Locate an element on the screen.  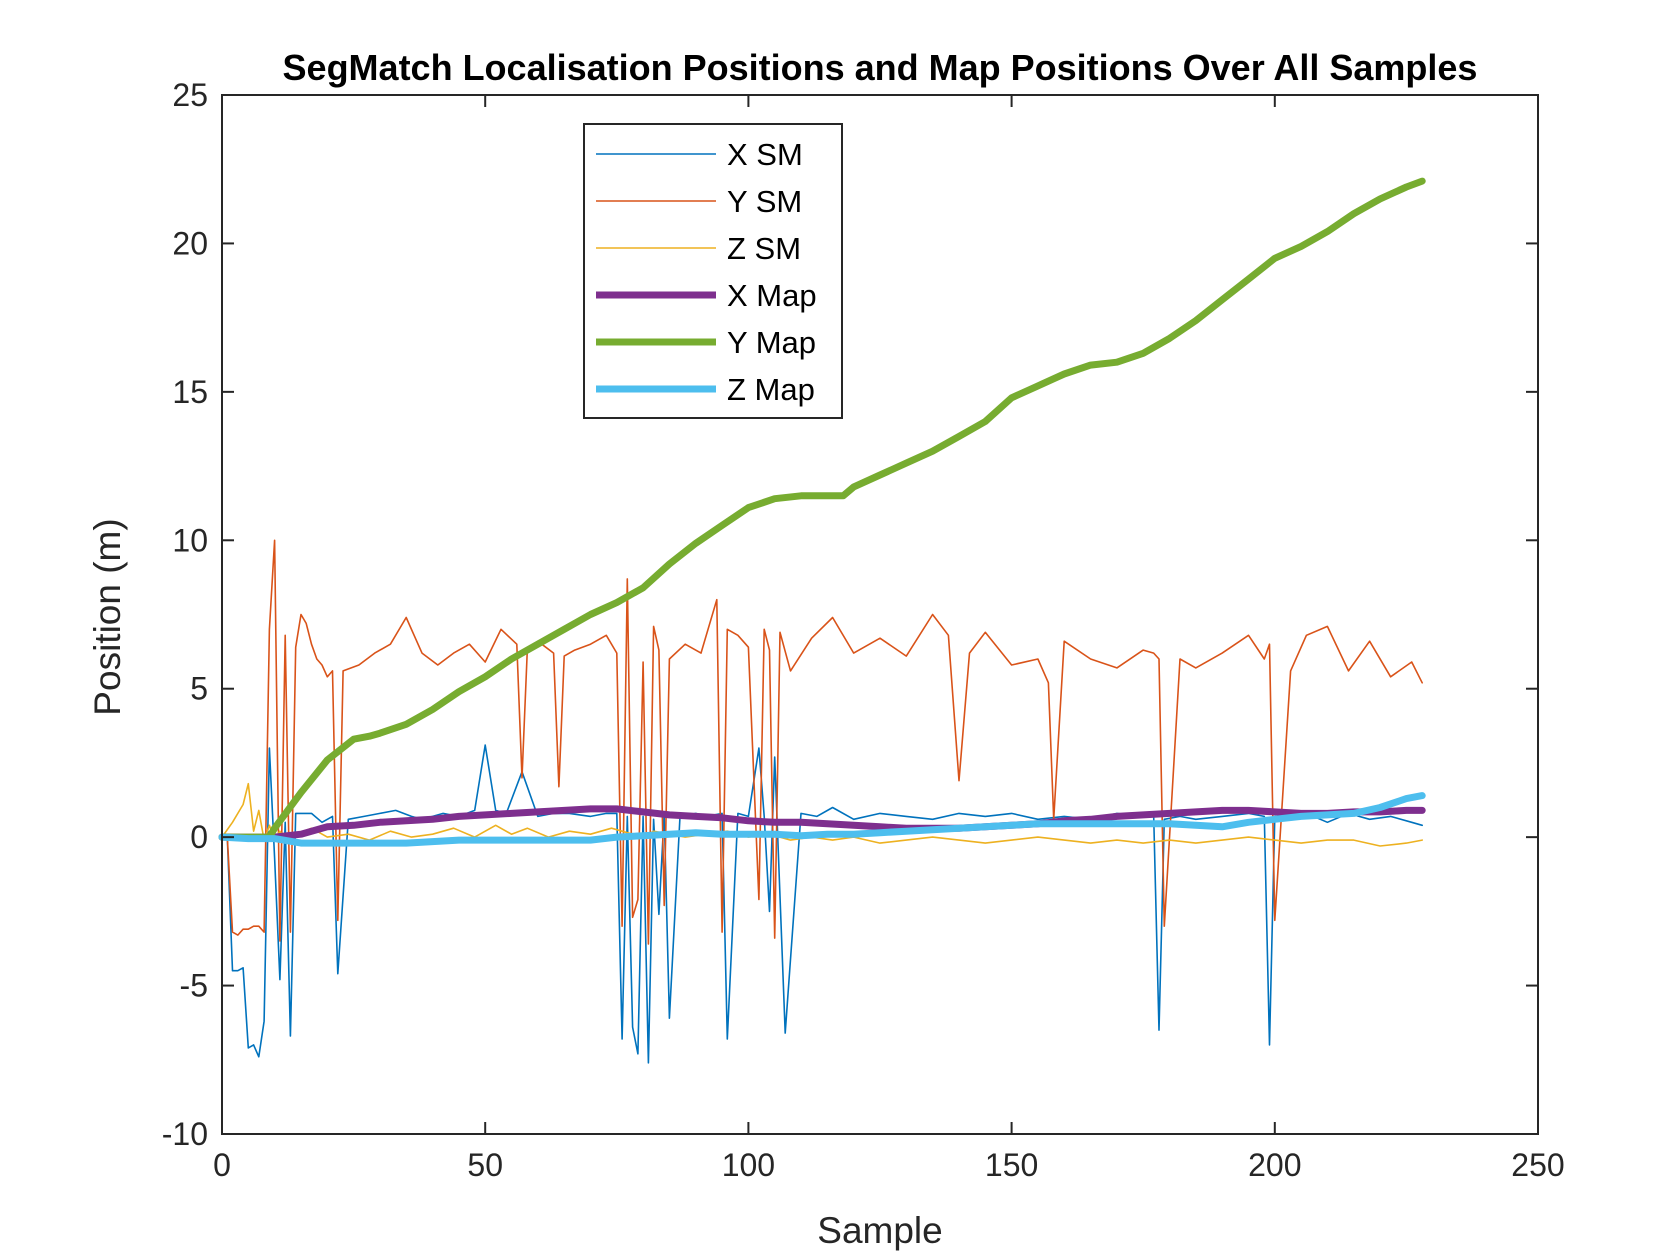
legend-label: Y SM is located at coordinates (764, 201).